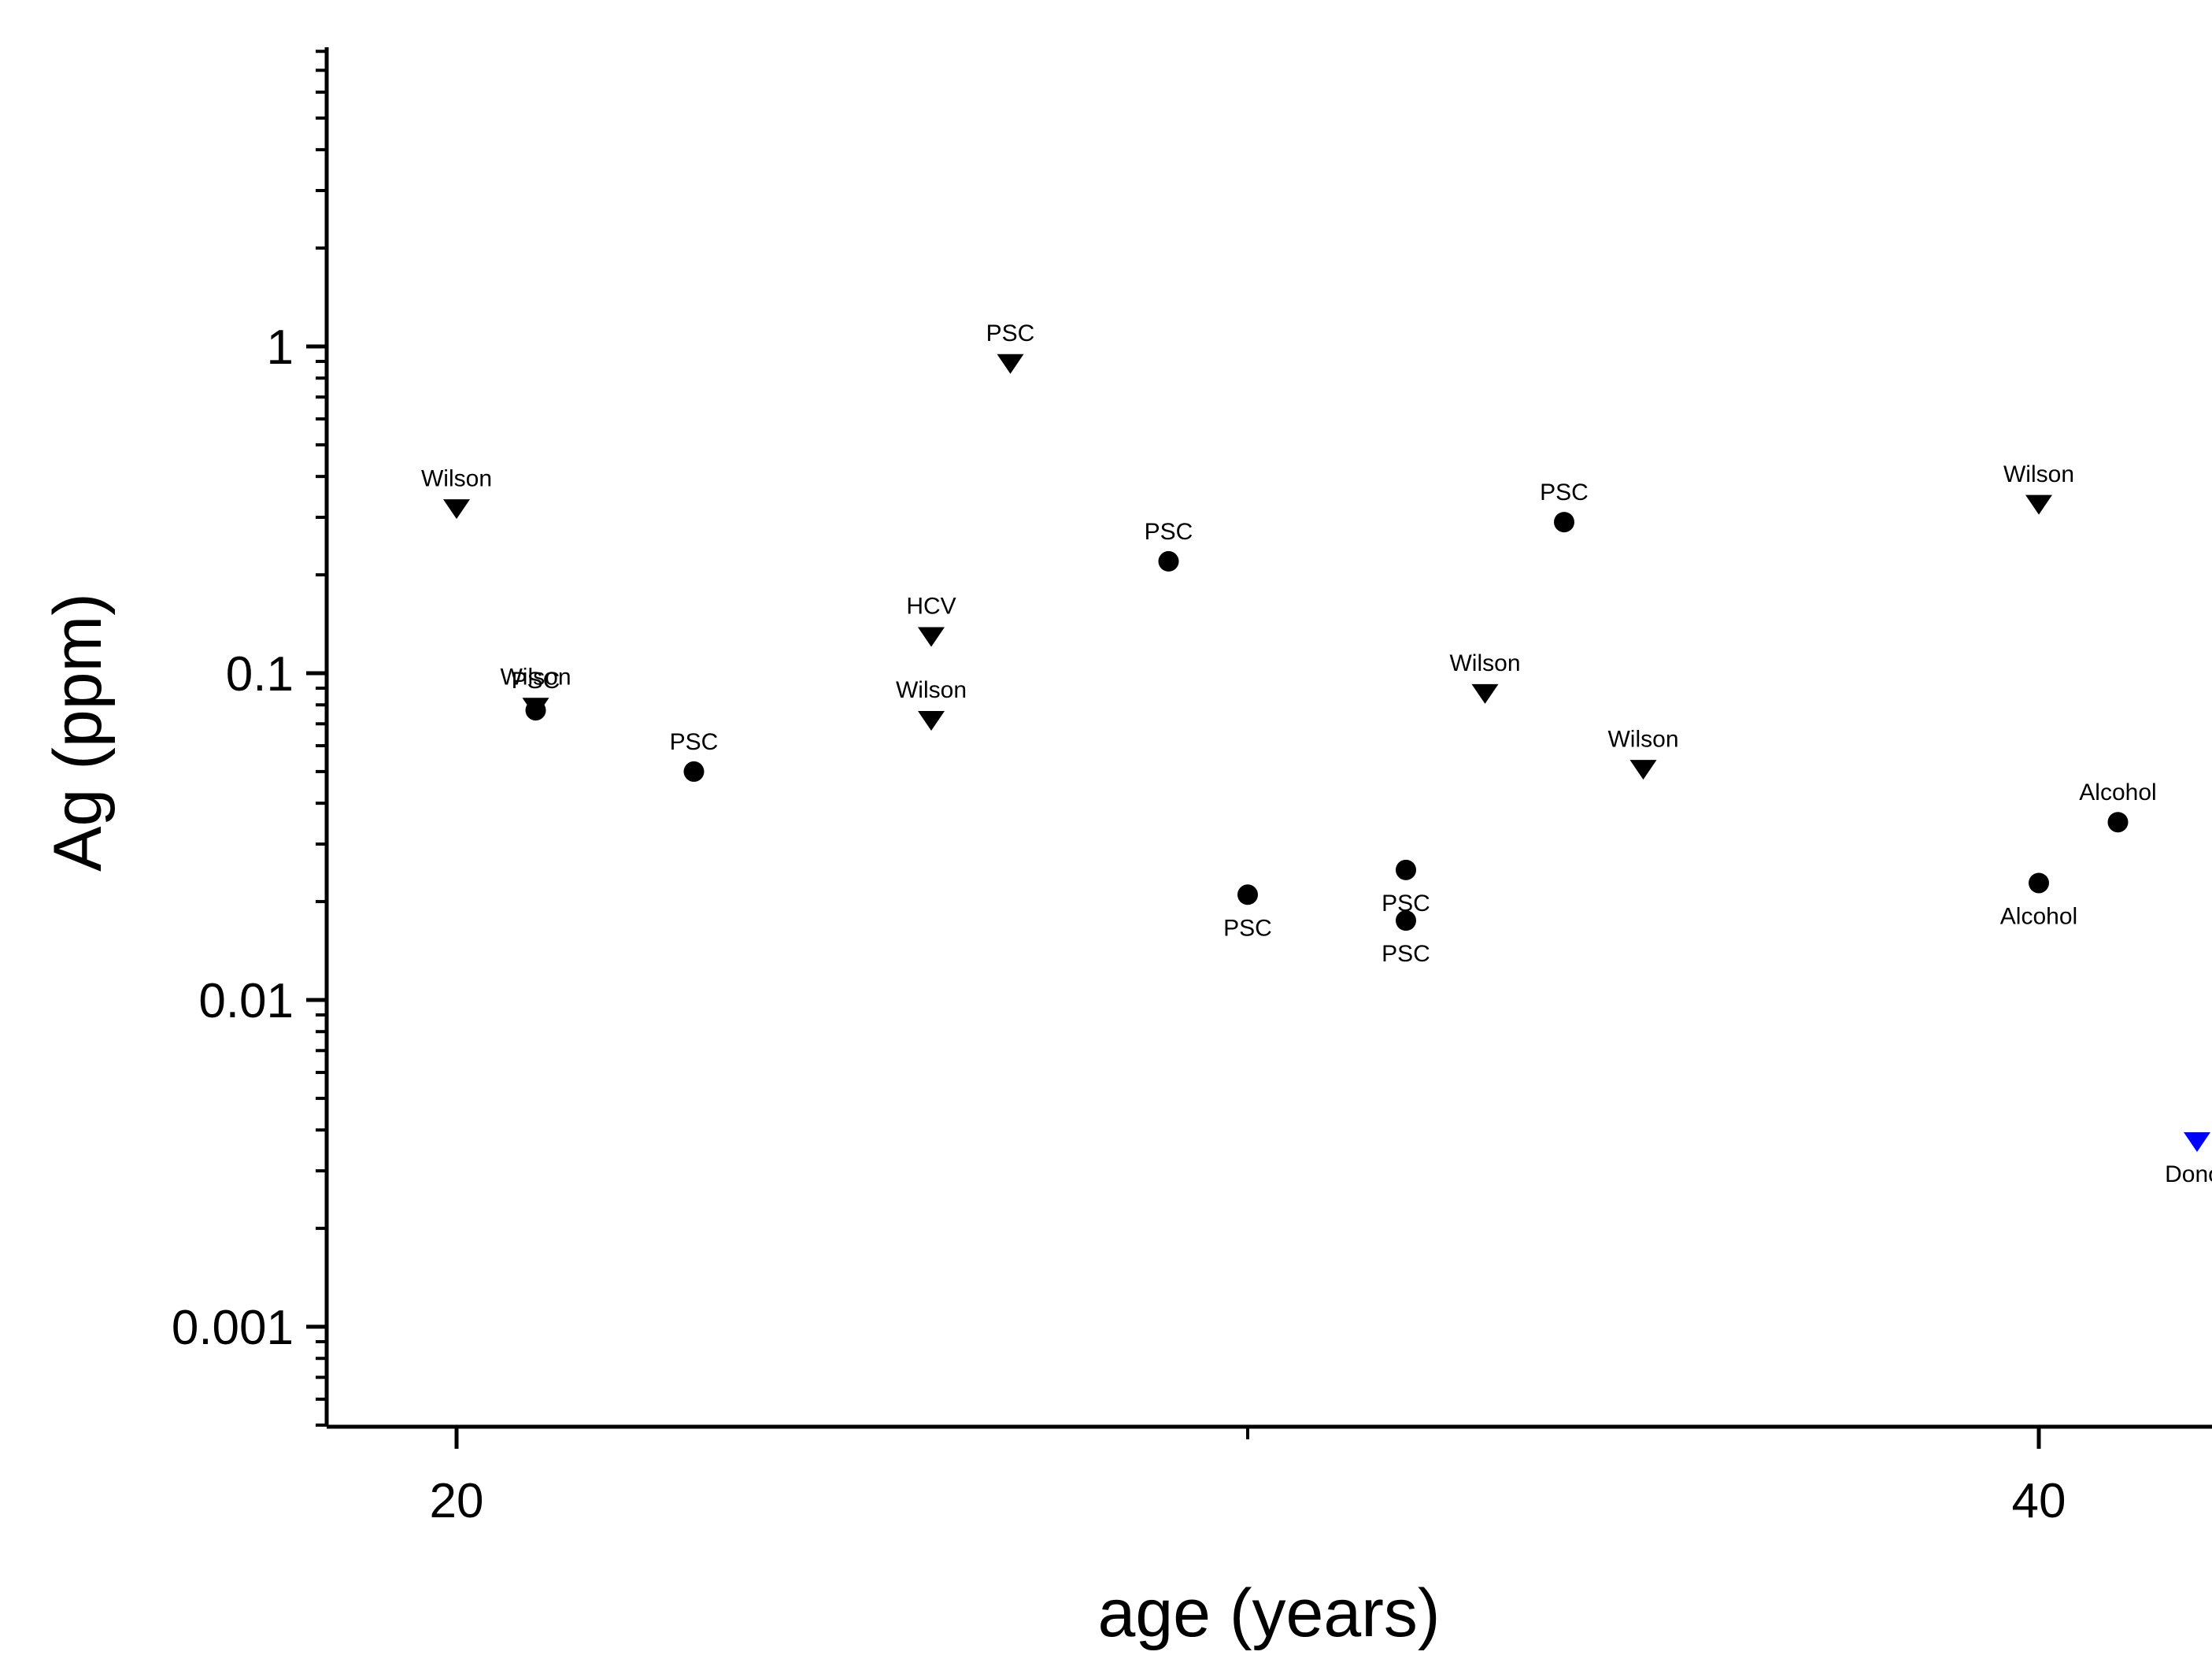 The height and width of the screenshot is (1659, 2212). I want to click on y-tick-label: 0.1, so click(260, 675).